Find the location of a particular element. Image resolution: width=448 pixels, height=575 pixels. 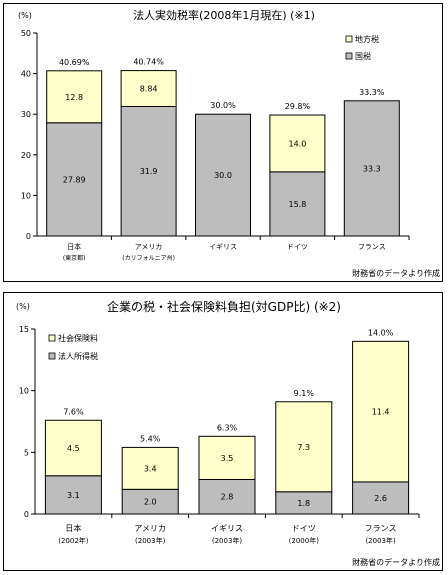

bar-total-label: 40.69% is located at coordinates (74, 62).